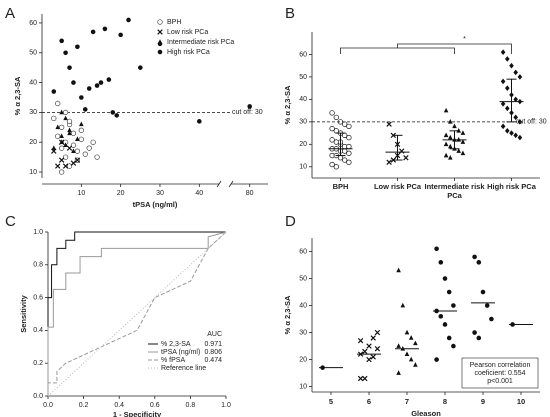 The height and width of the screenshot is (417, 550). I want to click on roc-line, so click(136, 313).